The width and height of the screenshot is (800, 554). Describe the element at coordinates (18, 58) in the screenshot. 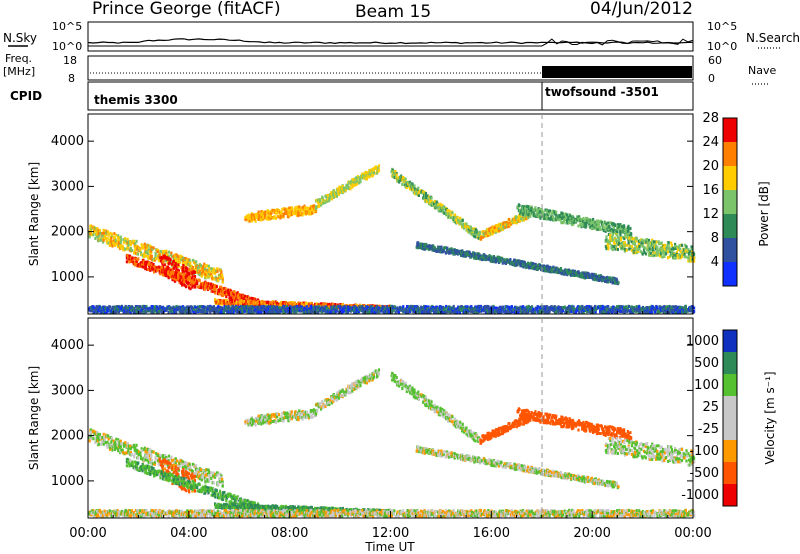

I see `freq-label: Freq.` at that location.